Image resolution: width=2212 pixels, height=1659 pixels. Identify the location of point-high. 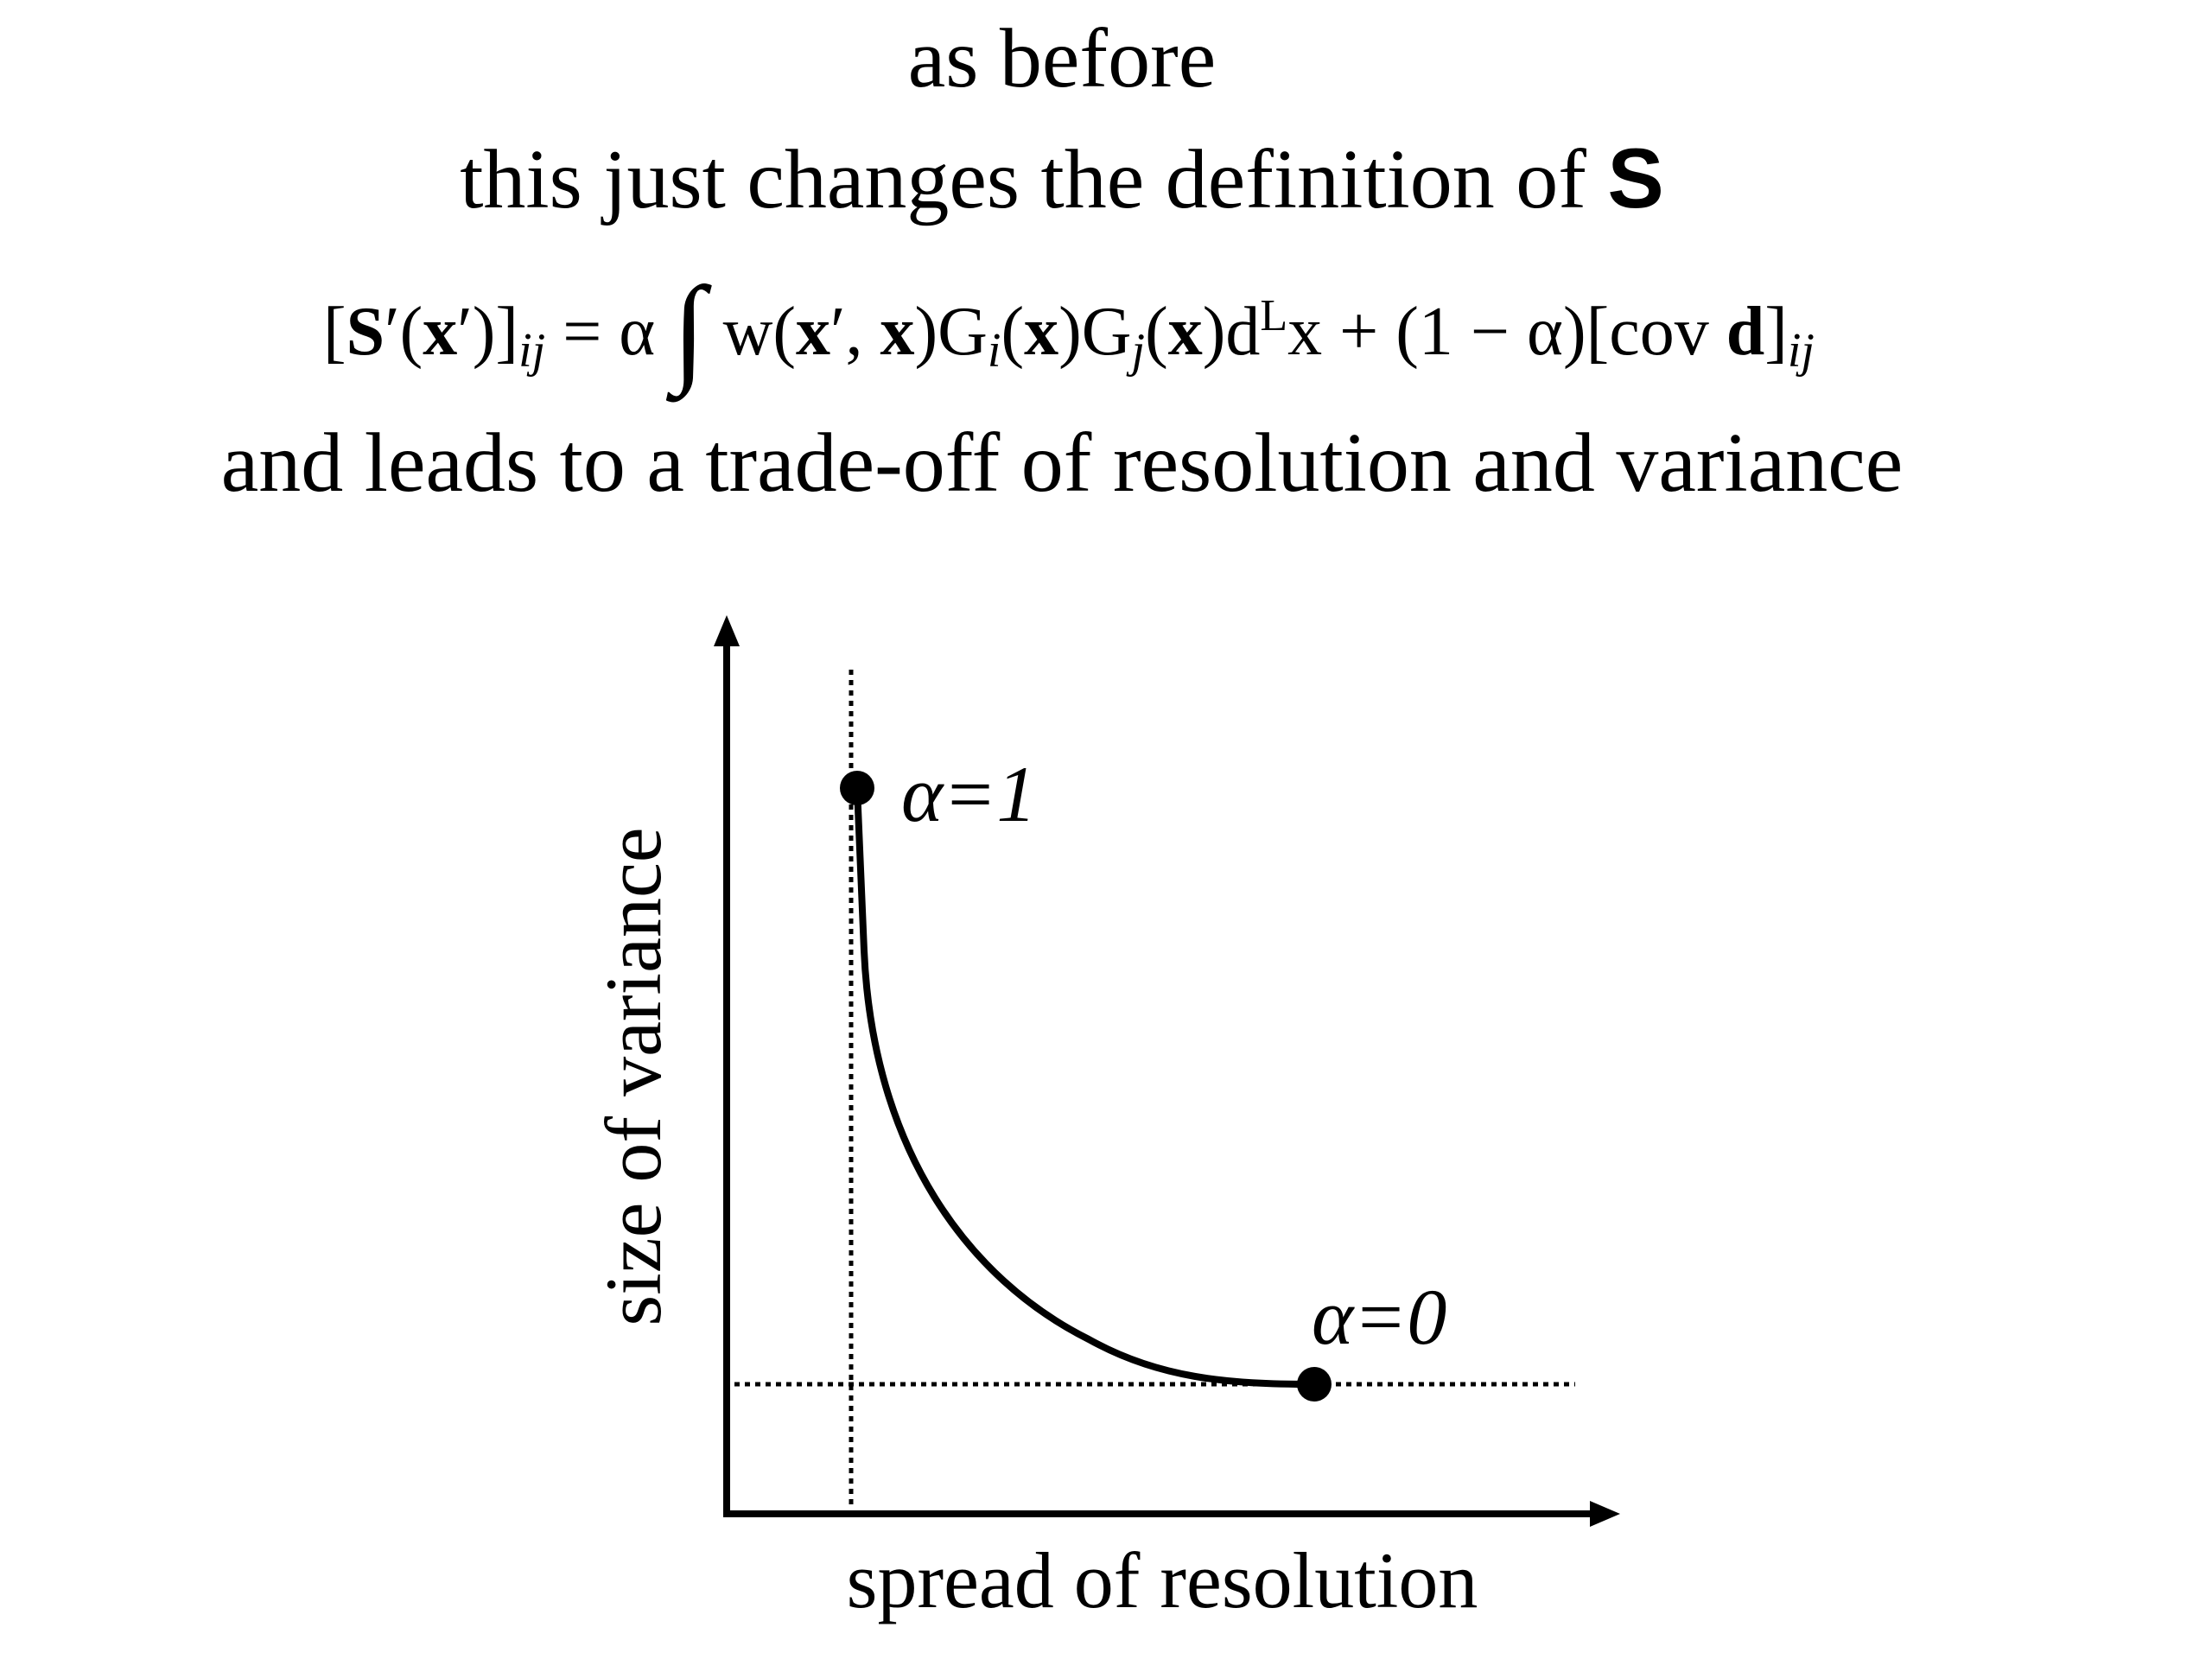
(857, 788).